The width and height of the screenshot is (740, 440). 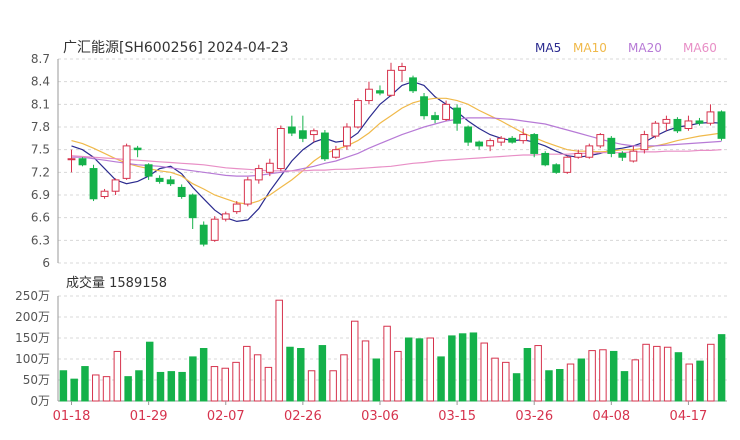 I want to click on date-tick-label: 02-07, so click(x=226, y=416).